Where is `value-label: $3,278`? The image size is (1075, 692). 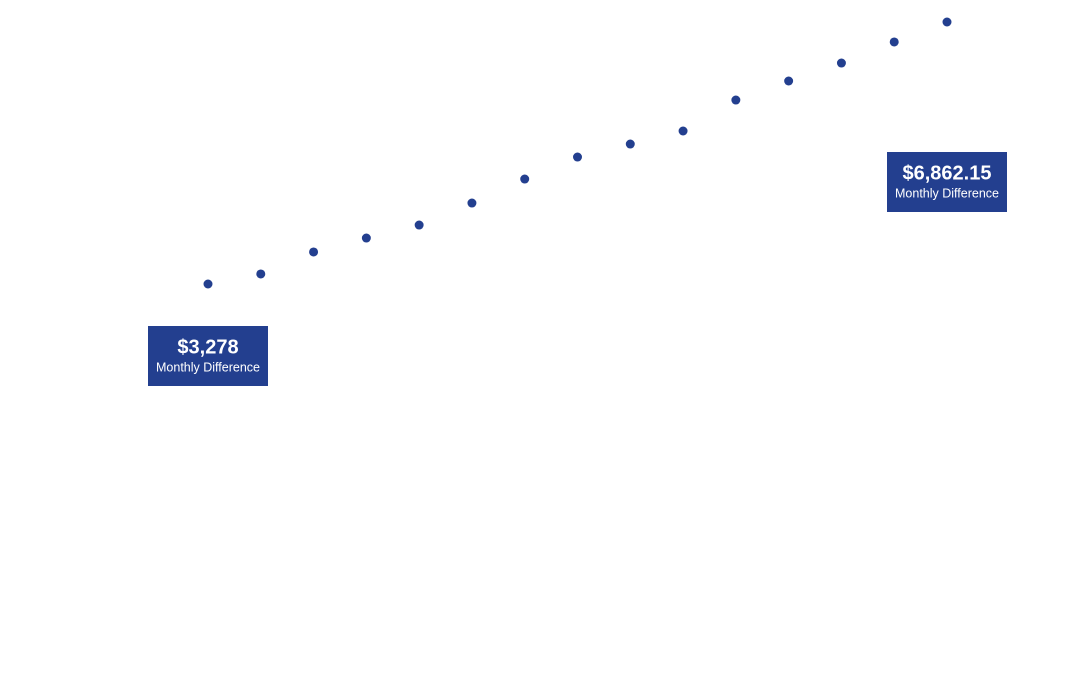 value-label: $3,278 is located at coordinates (207, 347).